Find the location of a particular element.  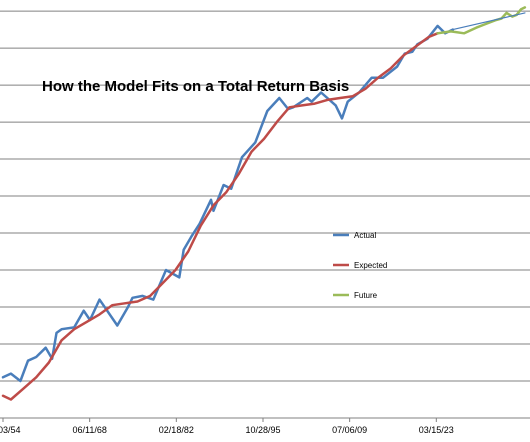

x-tick-label: 03/15/23 is located at coordinates (436, 430).